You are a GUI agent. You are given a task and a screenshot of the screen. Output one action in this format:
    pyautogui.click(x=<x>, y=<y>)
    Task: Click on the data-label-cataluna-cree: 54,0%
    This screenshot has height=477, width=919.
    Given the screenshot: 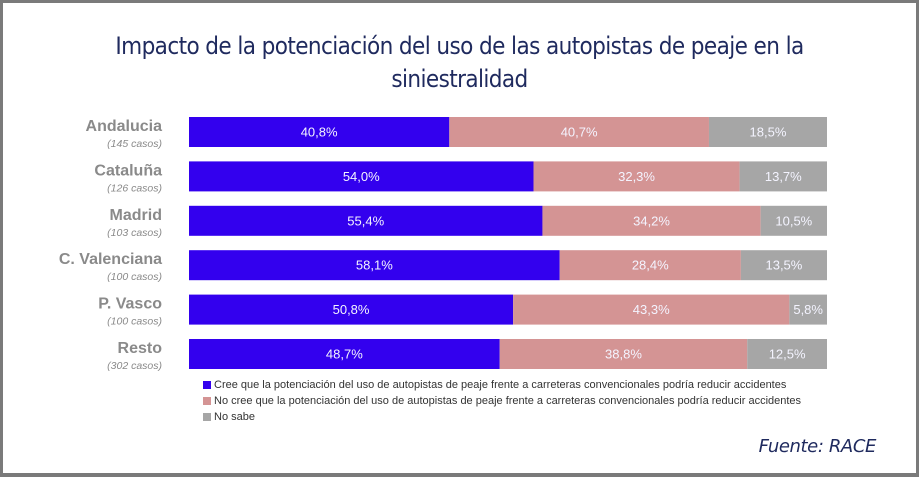 What is the action you would take?
    pyautogui.click(x=361, y=176)
    